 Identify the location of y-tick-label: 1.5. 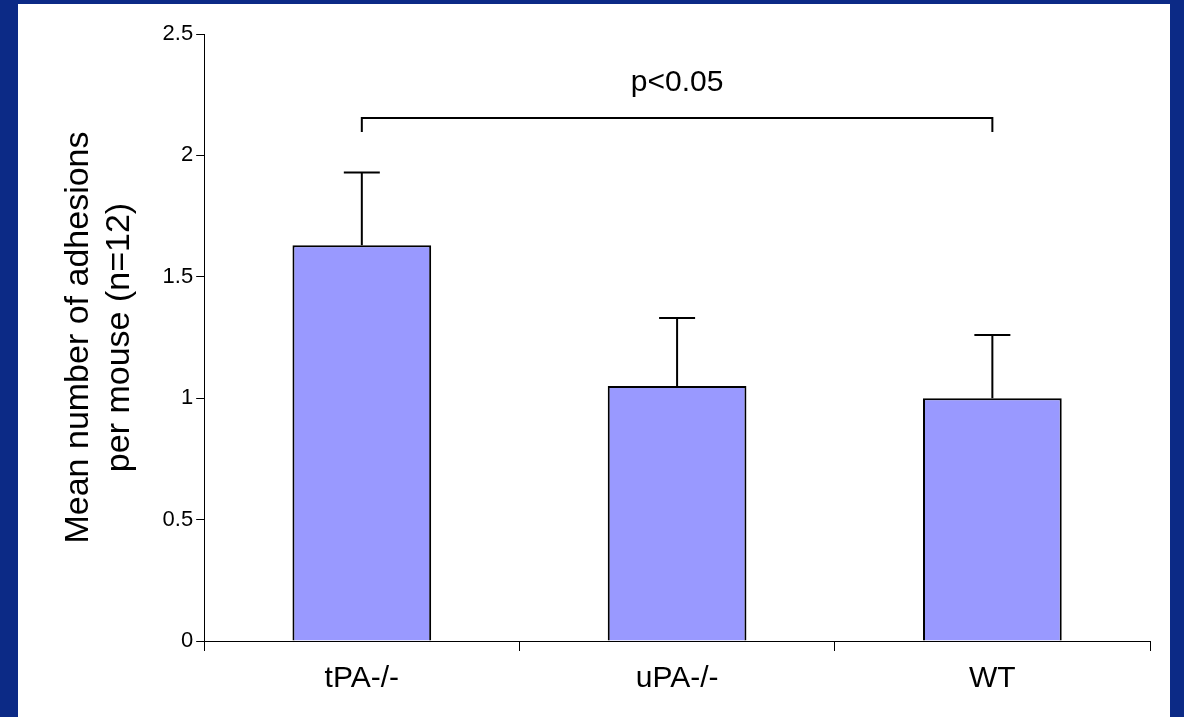
(178, 275).